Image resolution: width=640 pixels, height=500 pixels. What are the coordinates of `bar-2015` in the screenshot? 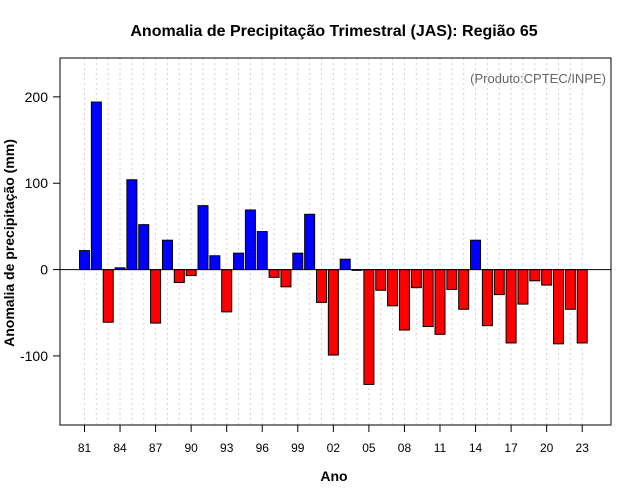 It's located at (487, 298).